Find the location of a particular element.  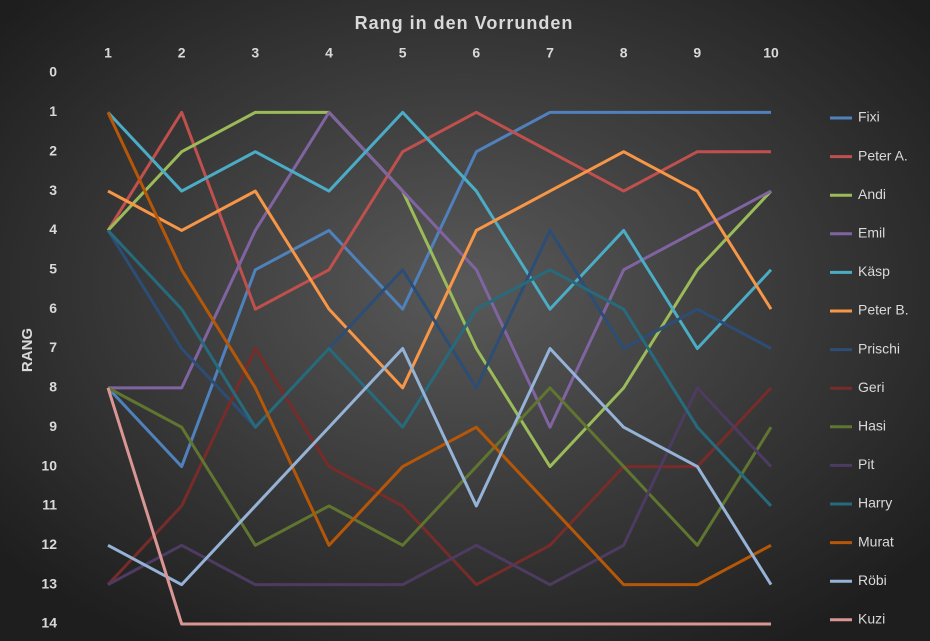

legend-label: Peter B. is located at coordinates (883, 310).